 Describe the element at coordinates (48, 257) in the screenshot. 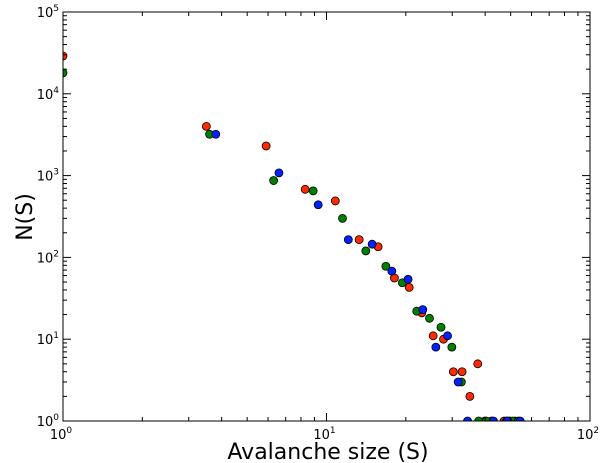

I see `y-tick-label: 10²` at that location.